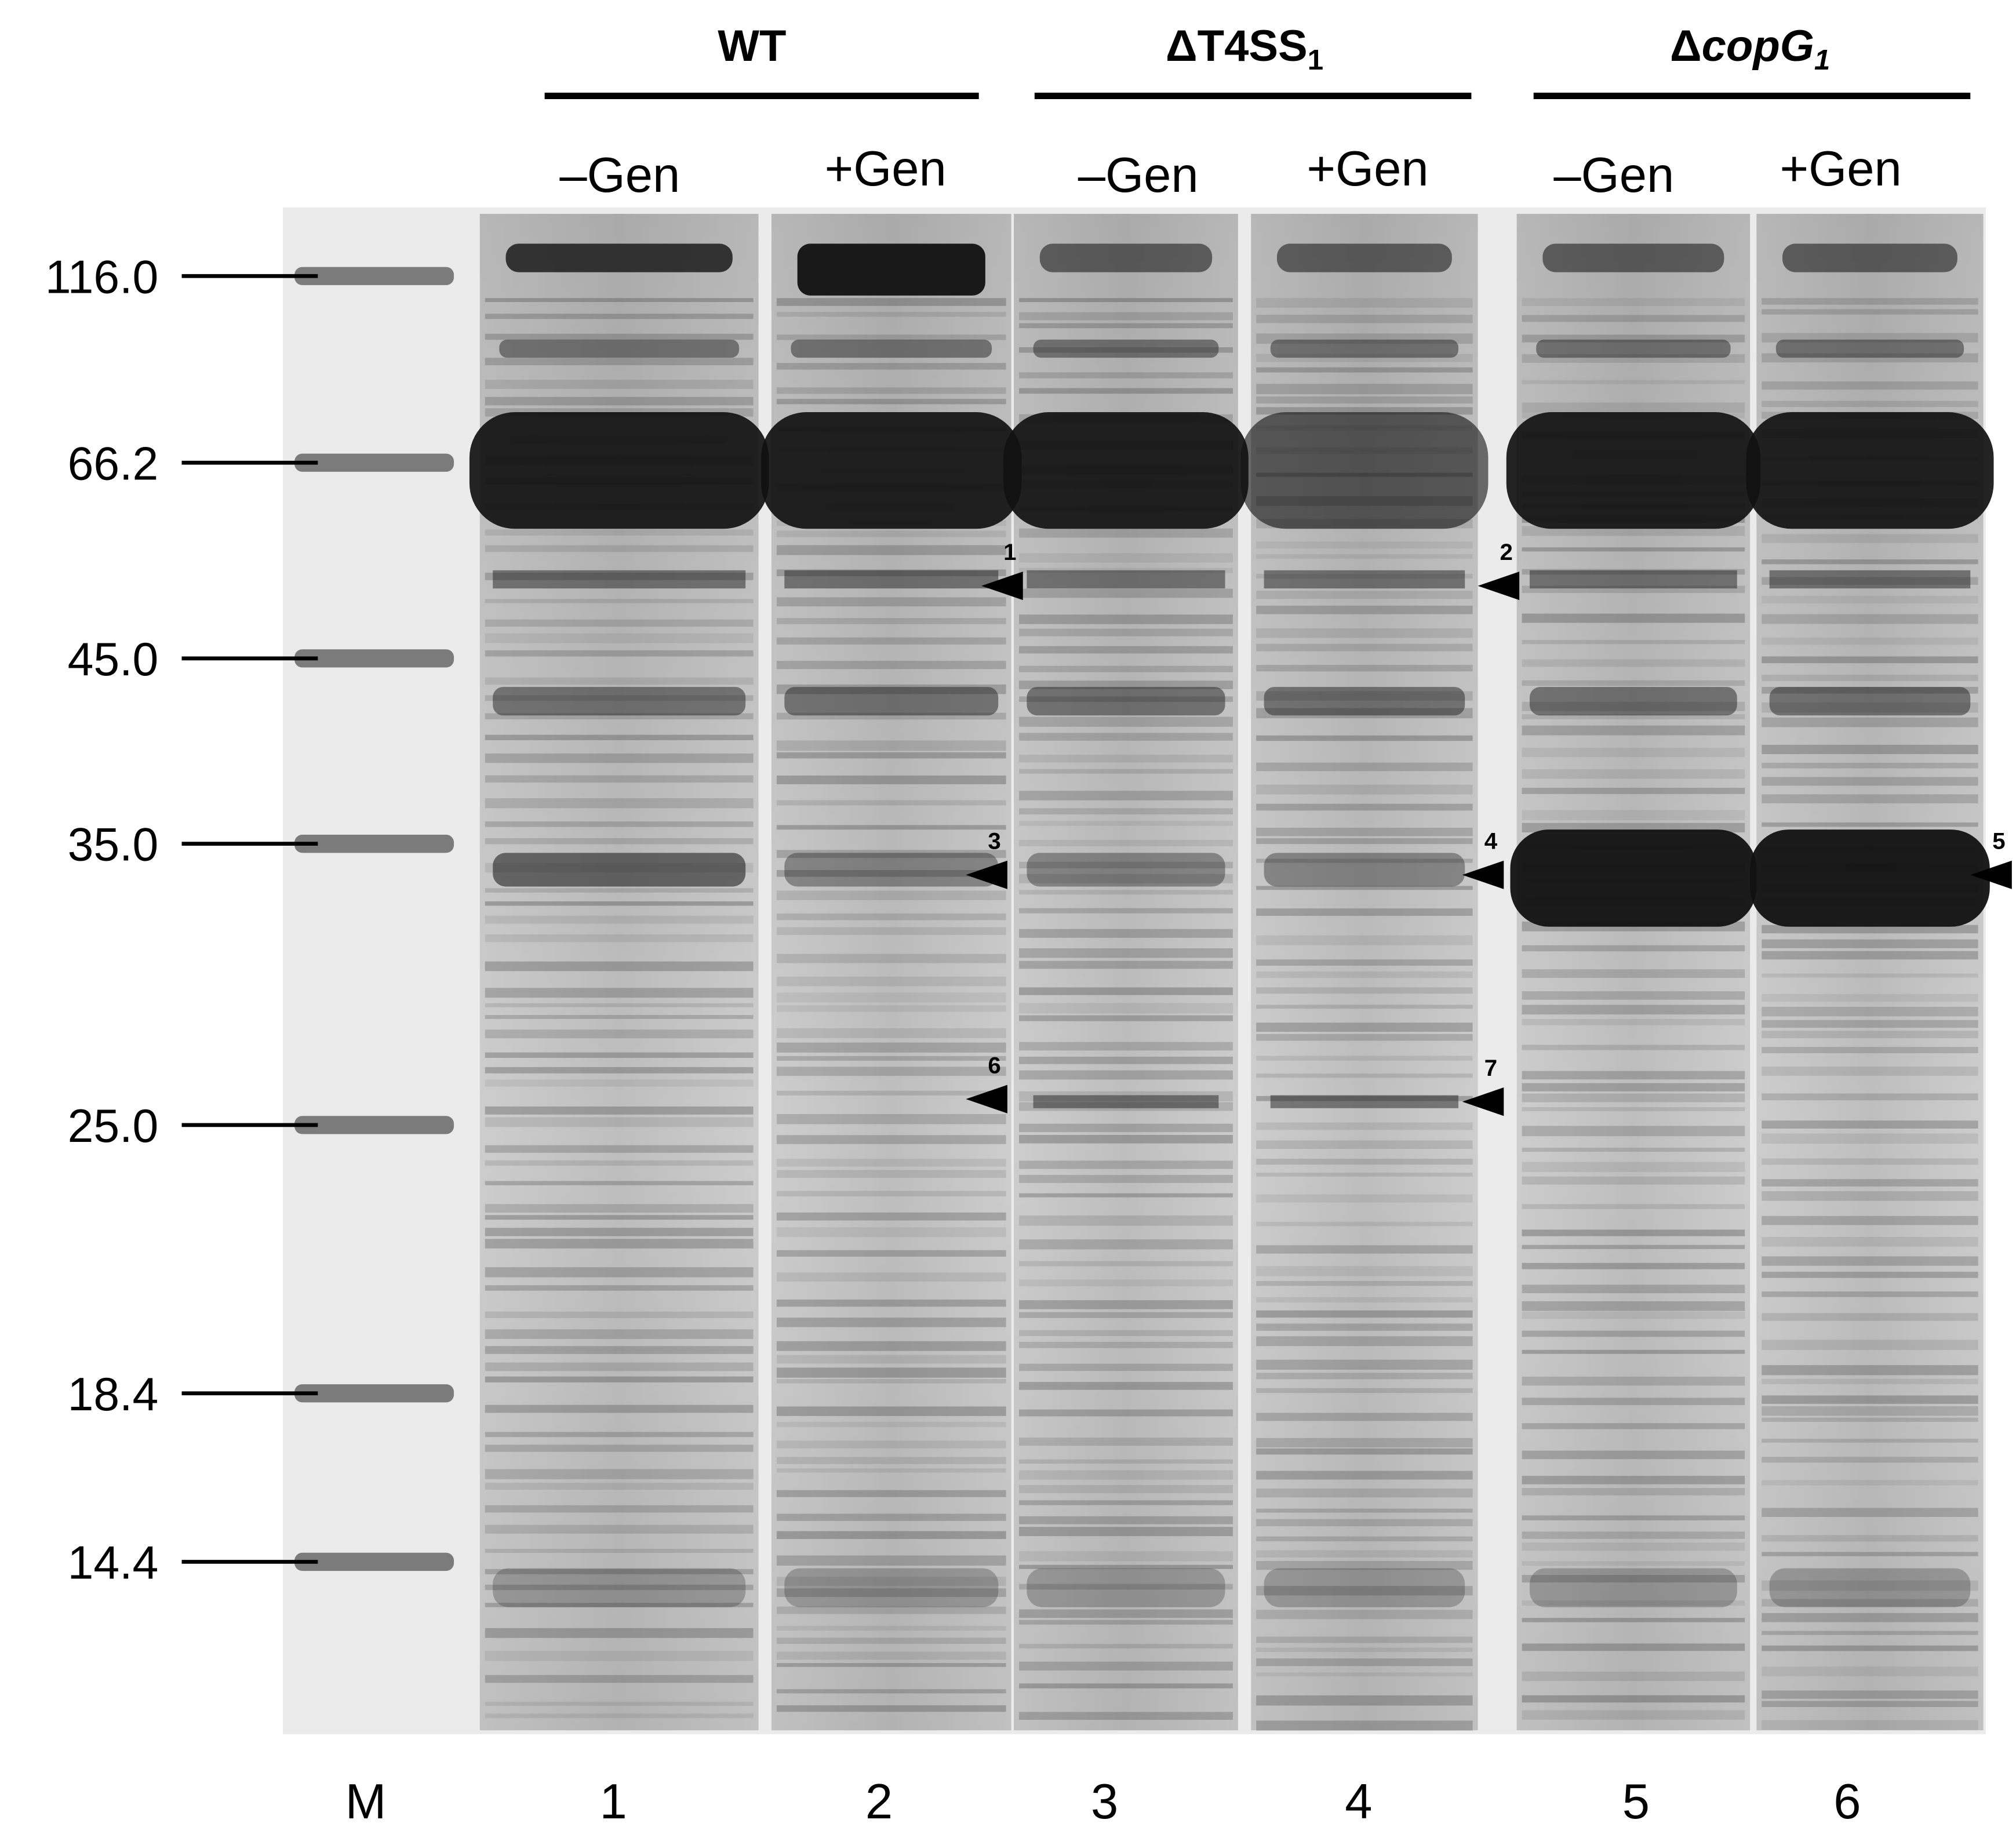 This screenshot has width=2016, height=1834. I want to click on condition-label: –Gen, so click(1614, 175).